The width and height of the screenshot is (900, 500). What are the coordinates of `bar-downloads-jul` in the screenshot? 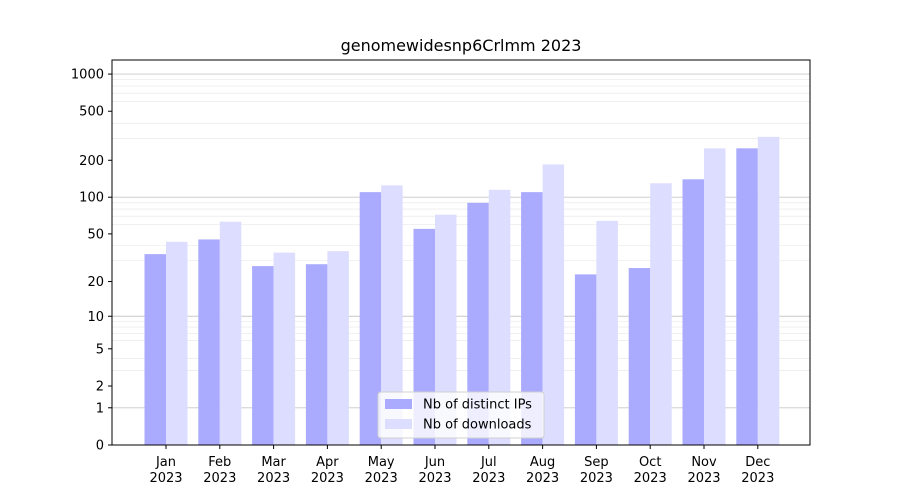 It's located at (499, 317).